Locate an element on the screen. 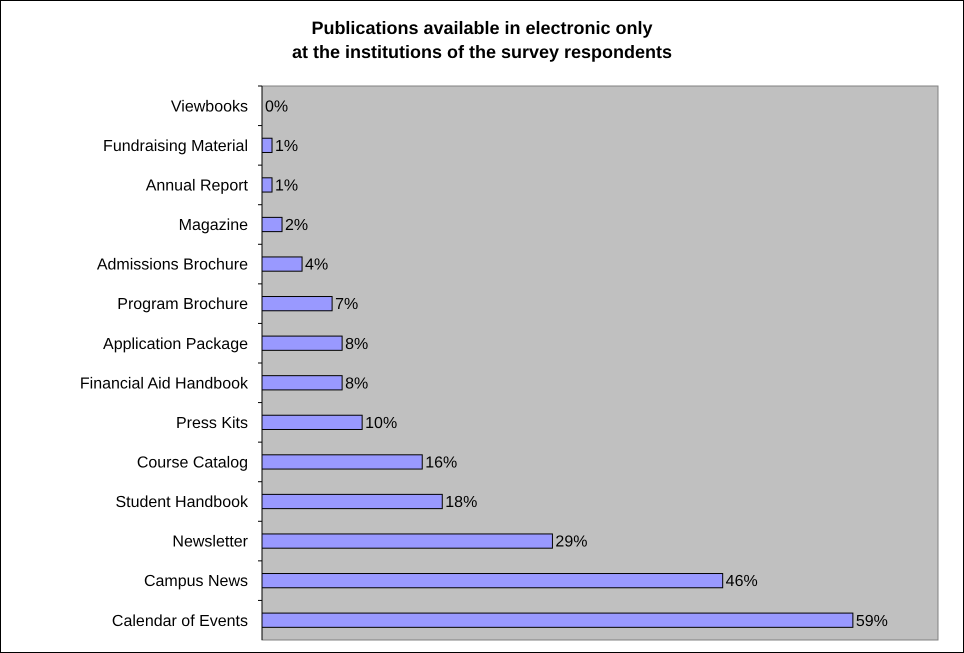  data-label: 29% is located at coordinates (571, 542).